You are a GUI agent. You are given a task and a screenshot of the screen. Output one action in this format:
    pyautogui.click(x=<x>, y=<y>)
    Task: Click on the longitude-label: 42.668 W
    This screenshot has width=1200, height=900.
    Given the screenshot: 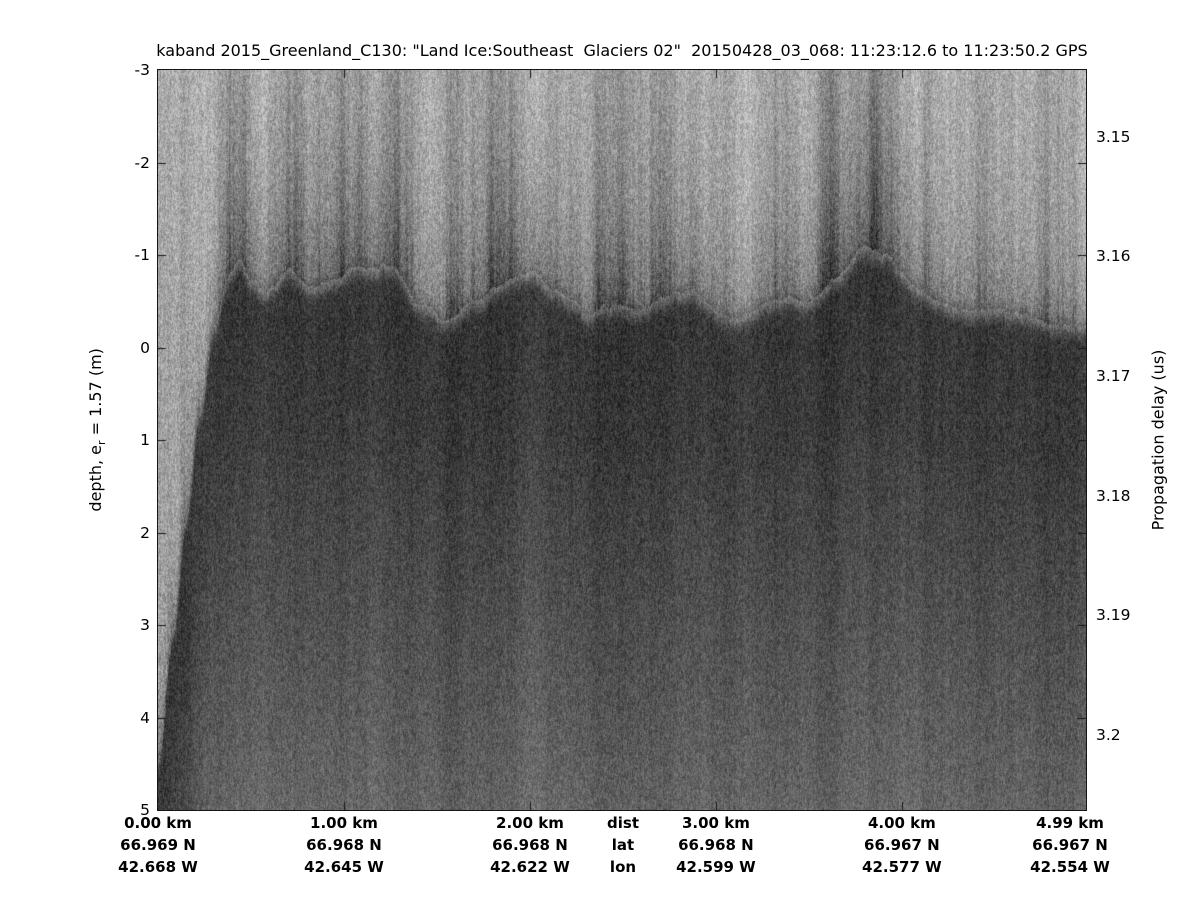 What is the action you would take?
    pyautogui.click(x=158, y=867)
    